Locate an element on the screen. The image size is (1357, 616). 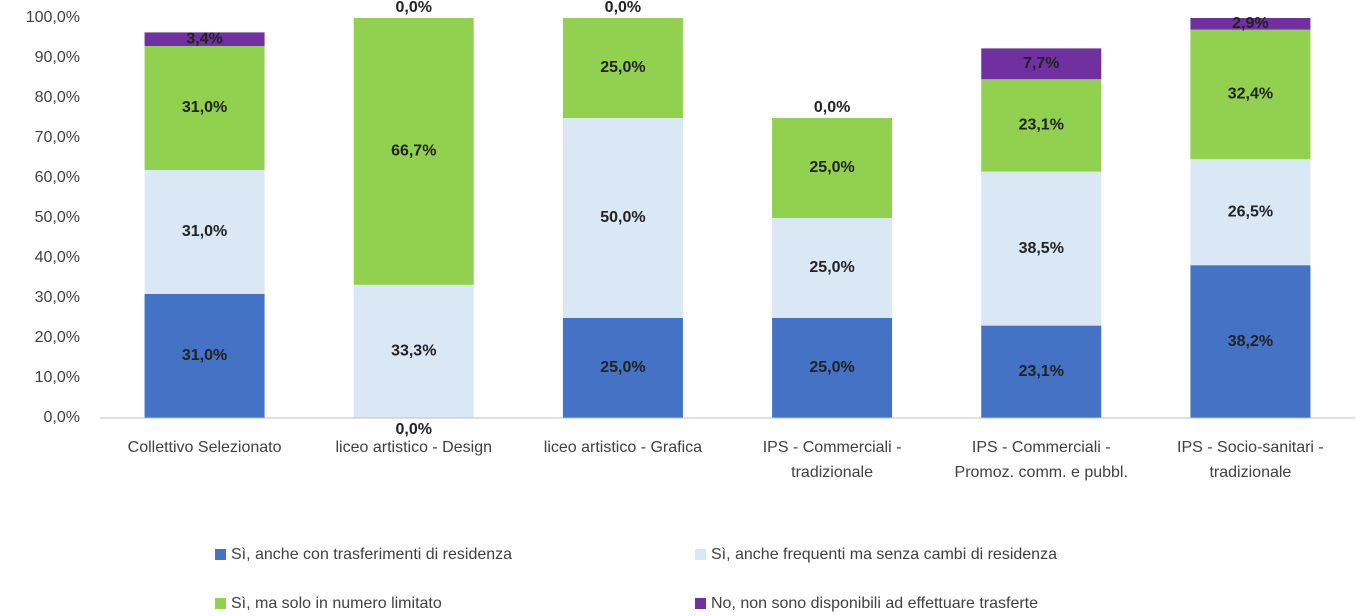
data-label: 38,5% is located at coordinates (1041, 248).